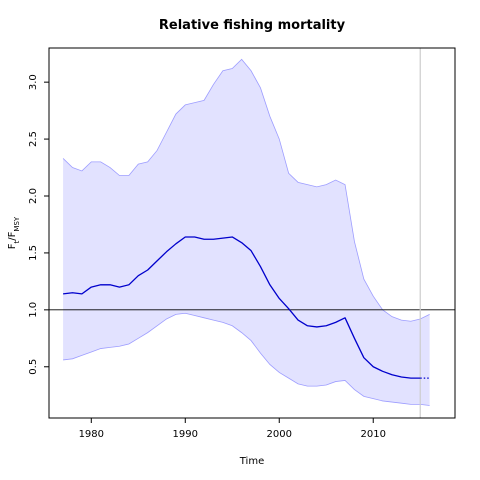 Image resolution: width=480 pixels, height=480 pixels. What do you see at coordinates (373, 434) in the screenshot?
I see `x-tick-label: 2010` at bounding box center [373, 434].